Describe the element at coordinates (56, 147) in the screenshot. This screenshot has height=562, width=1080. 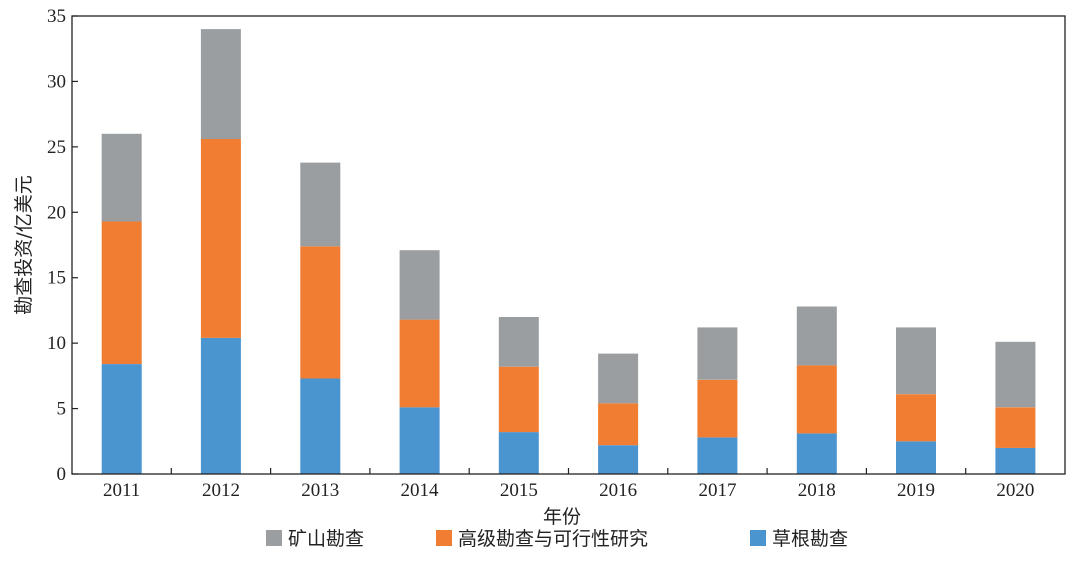
I see `y-tick-label: 25` at that location.